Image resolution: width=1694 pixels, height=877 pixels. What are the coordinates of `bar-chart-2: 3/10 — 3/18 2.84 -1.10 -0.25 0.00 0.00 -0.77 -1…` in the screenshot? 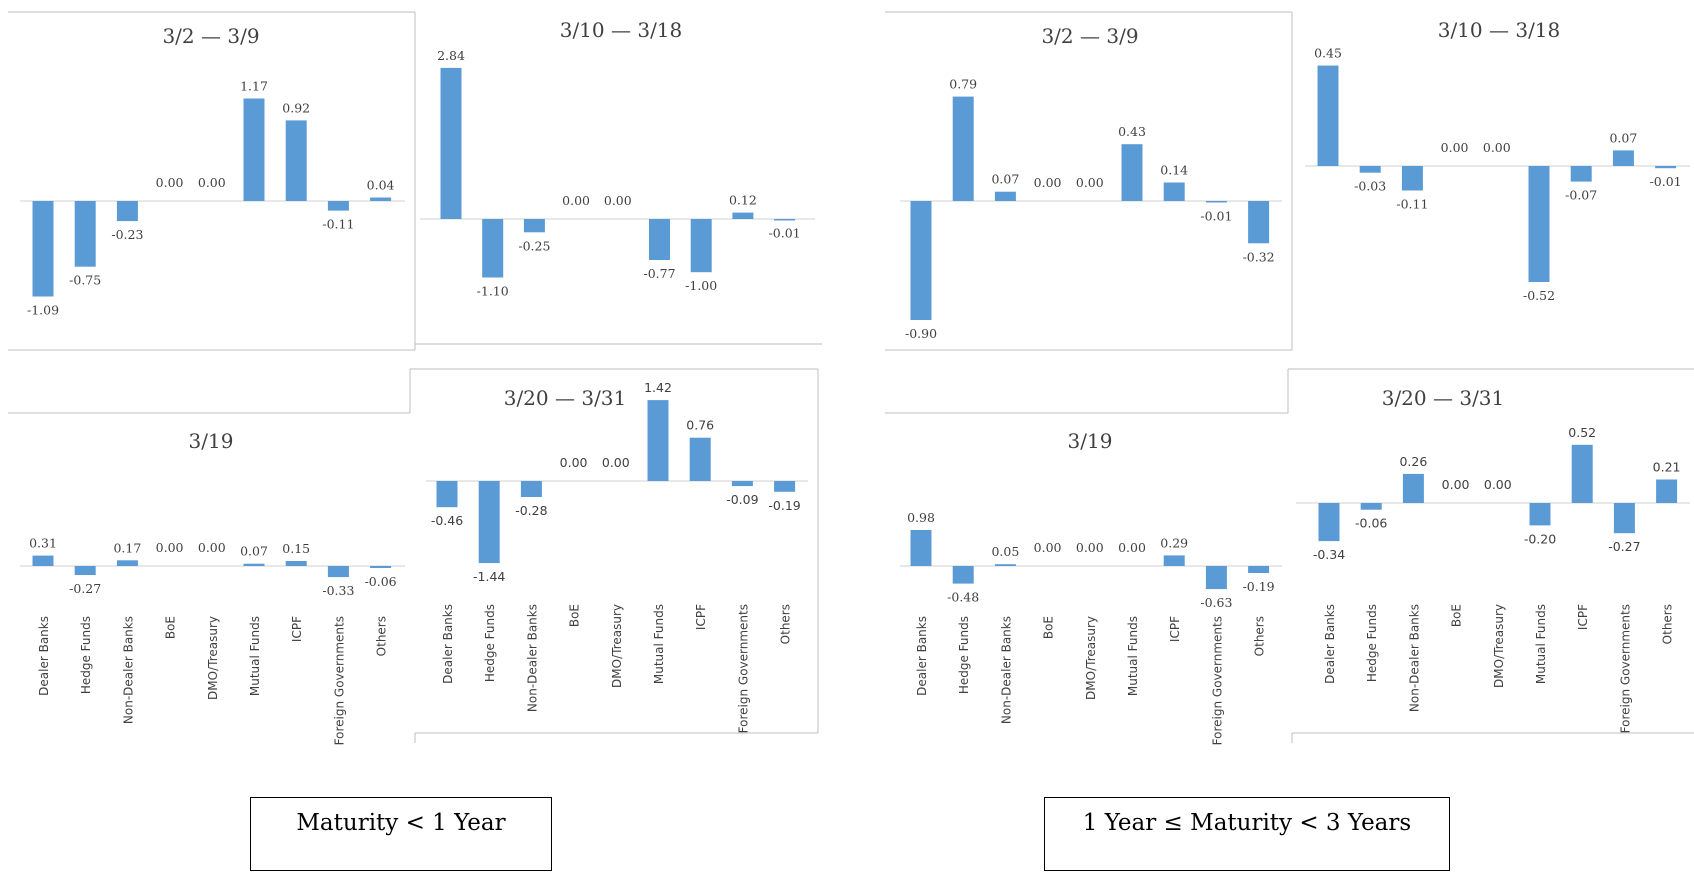 It's located at (617, 158).